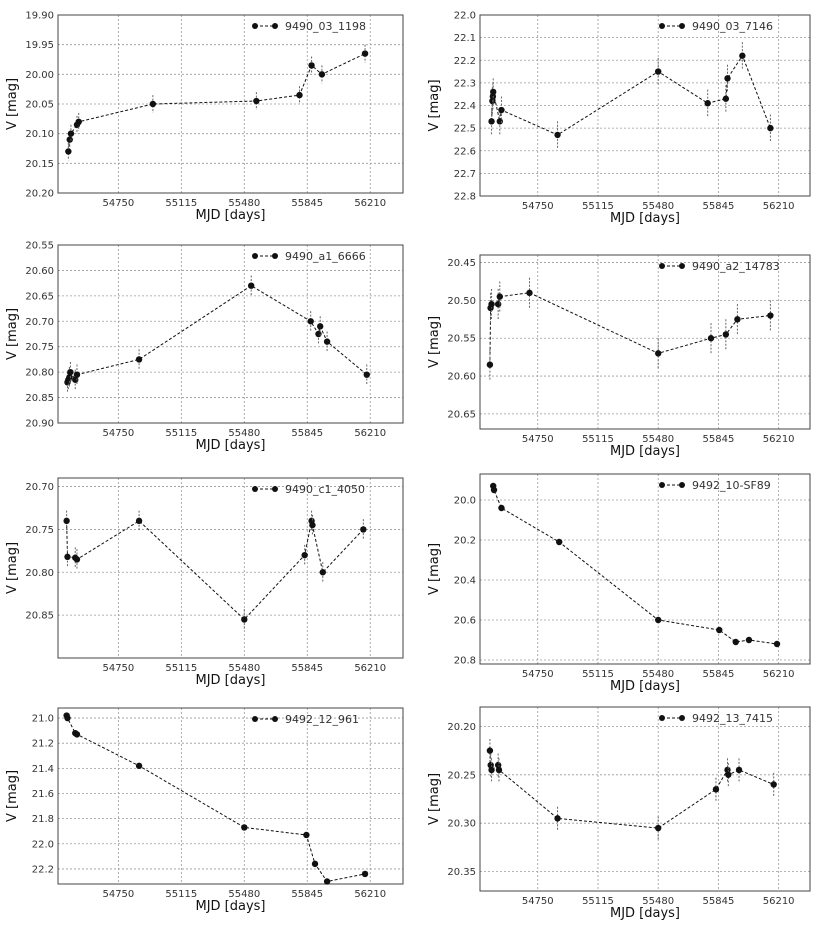 This screenshot has width=830, height=925. I want to click on legend-label: 9490_a1_6666, so click(325, 256).